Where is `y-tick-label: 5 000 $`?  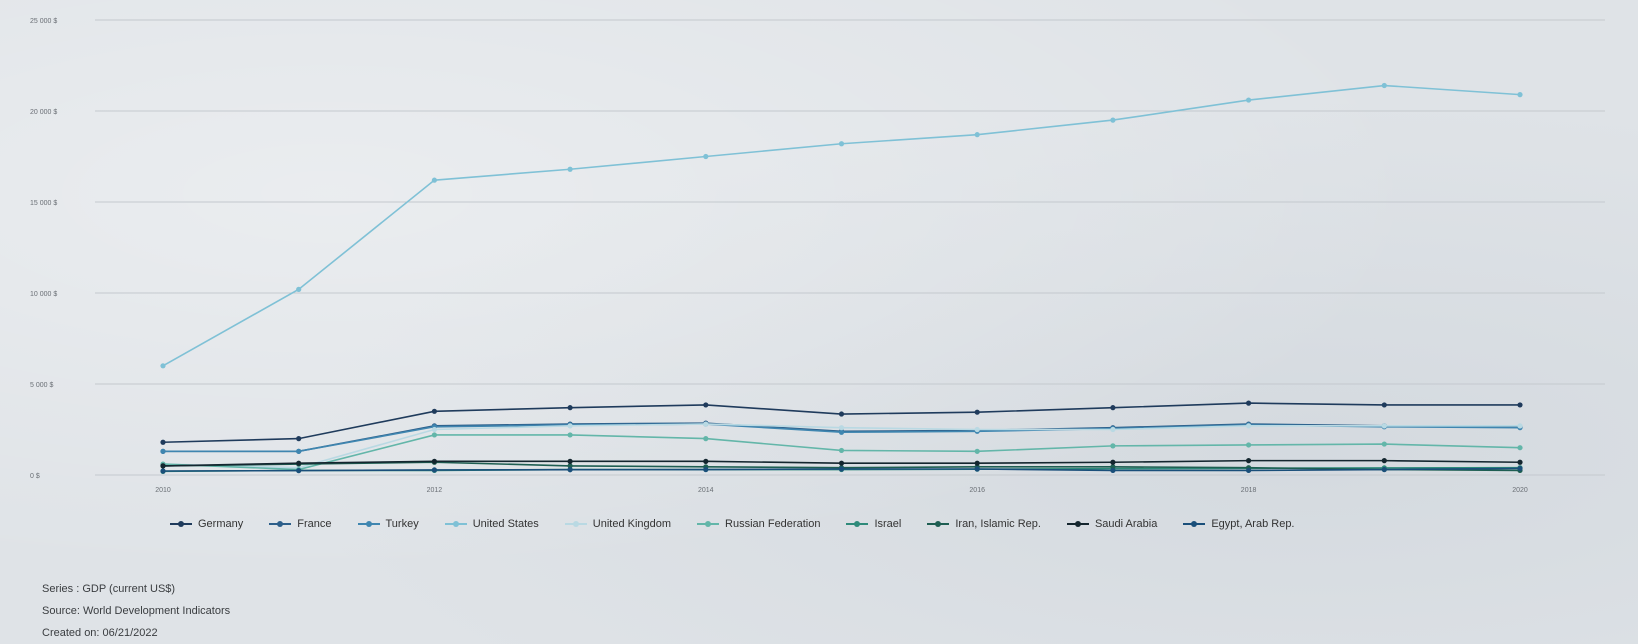
y-tick-label: 5 000 $ is located at coordinates (41, 385).